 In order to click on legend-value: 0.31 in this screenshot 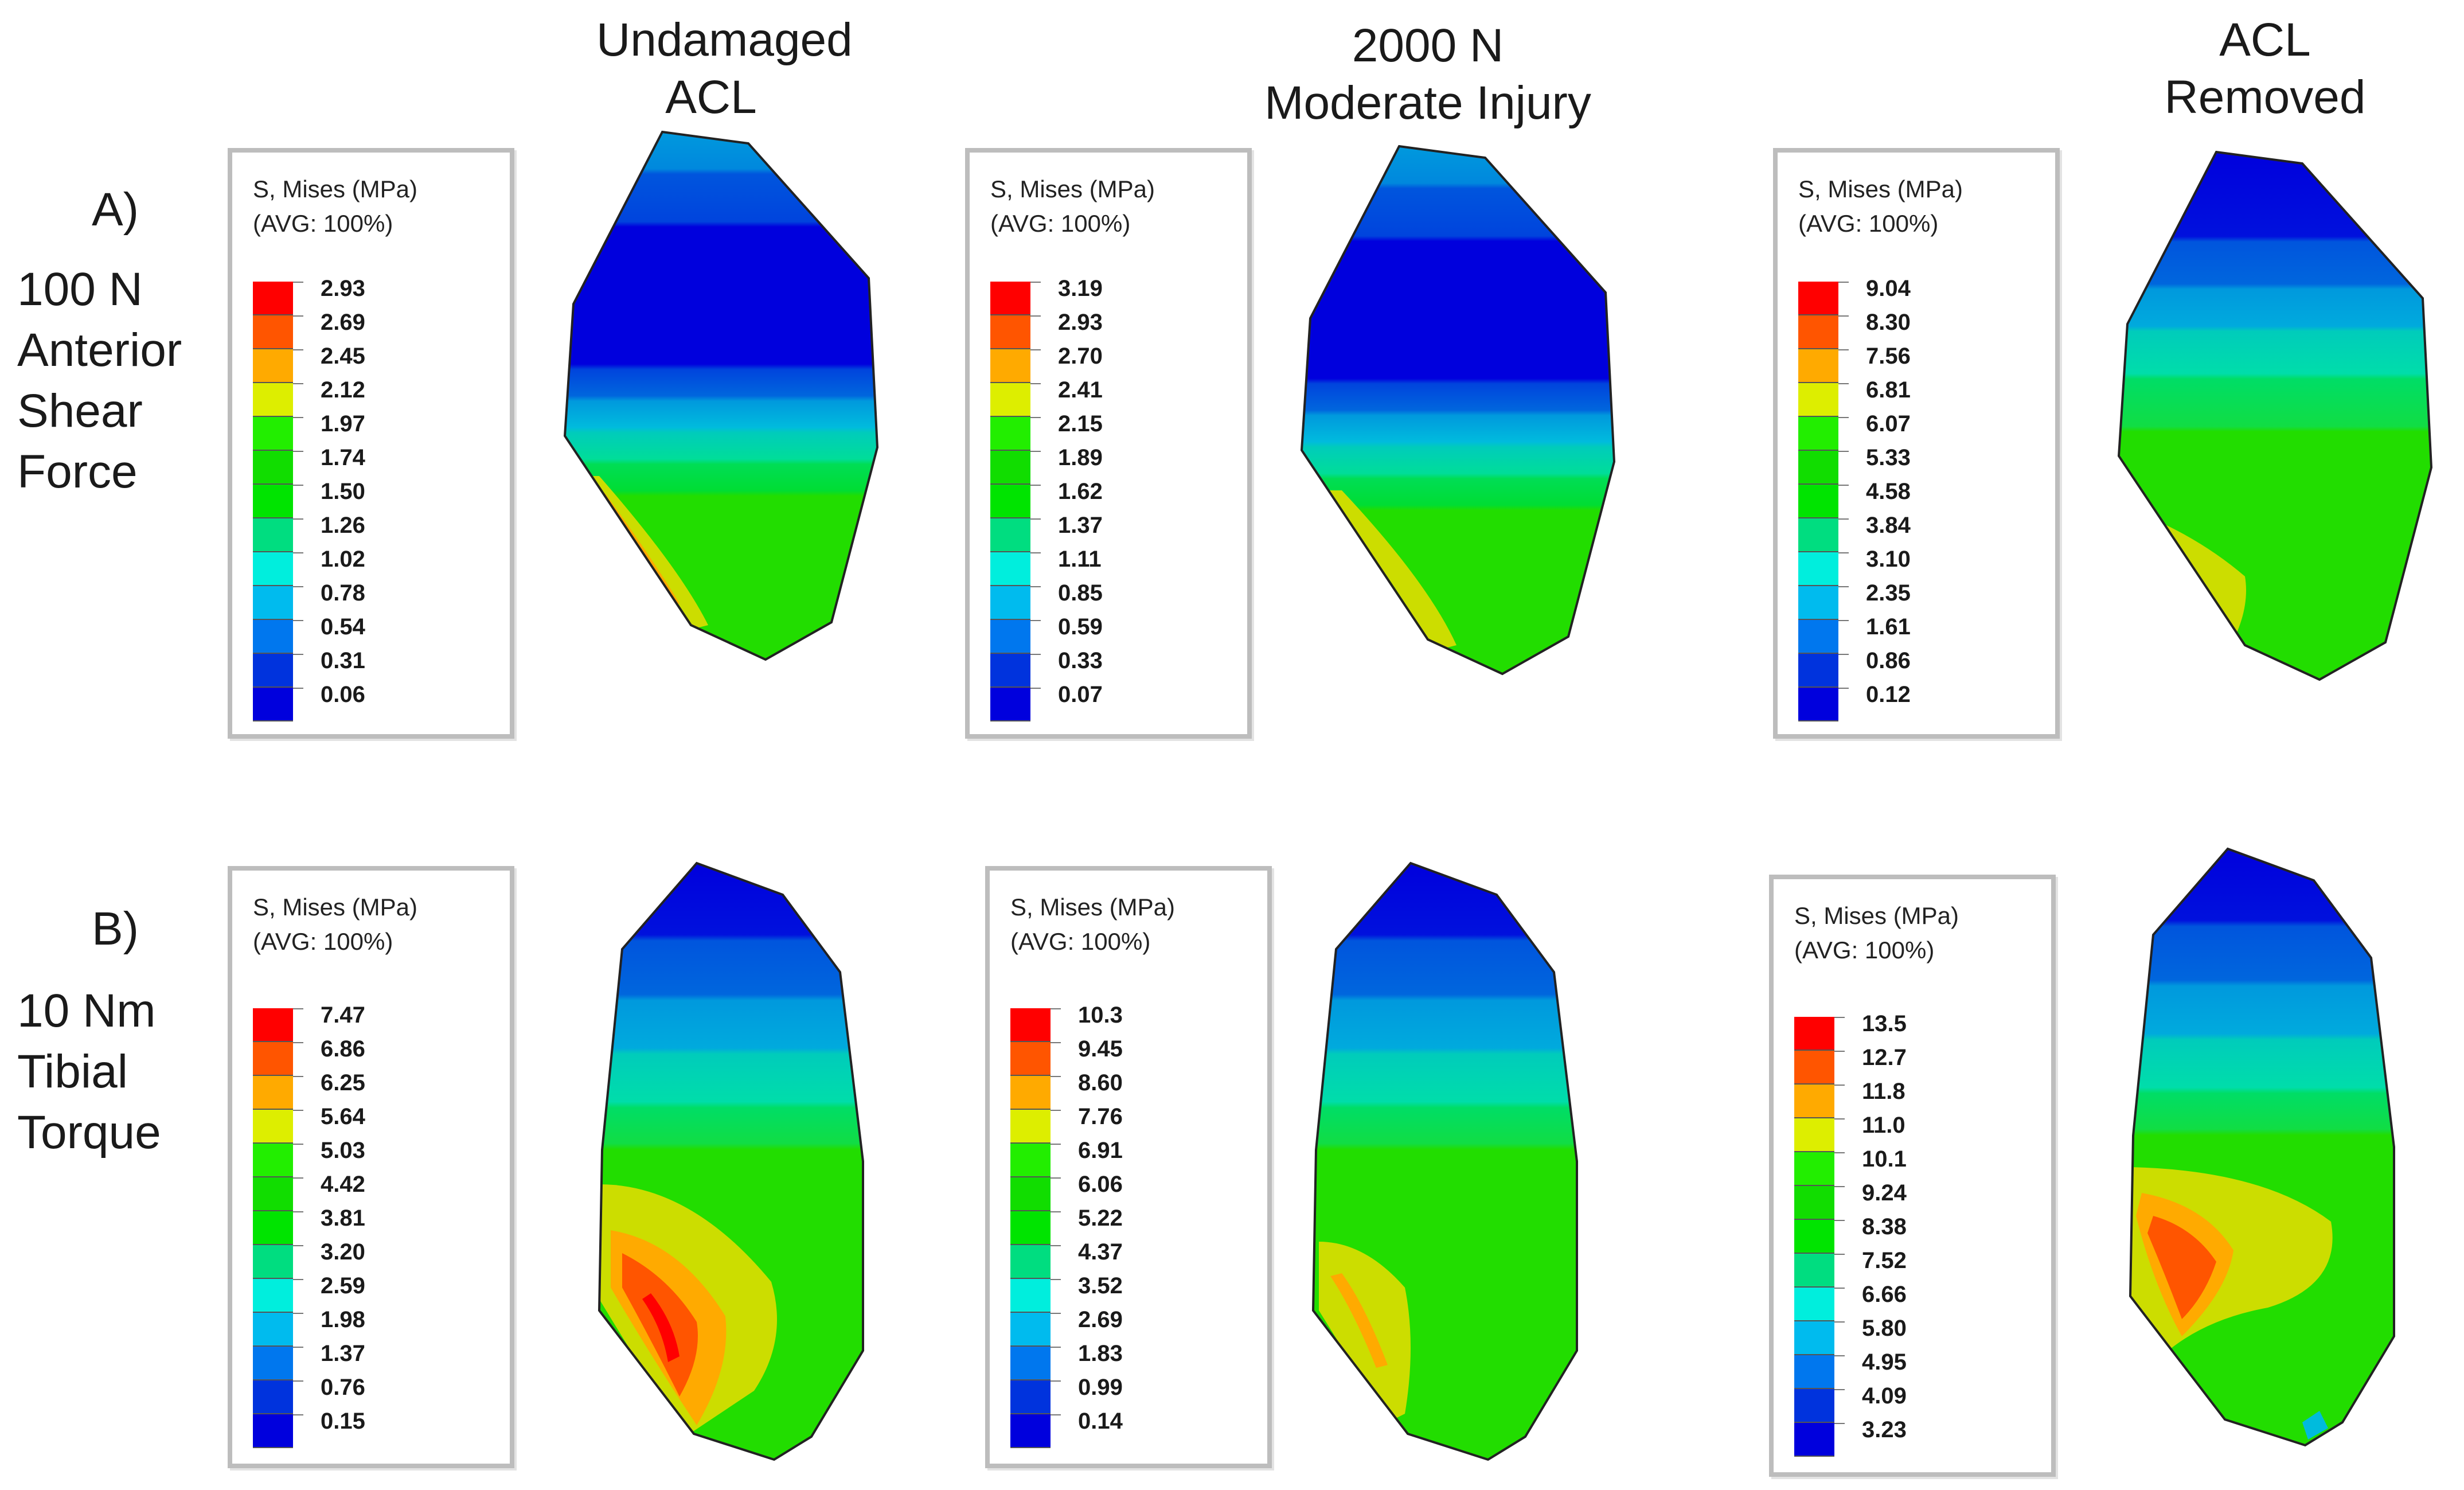, I will do `click(343, 660)`.